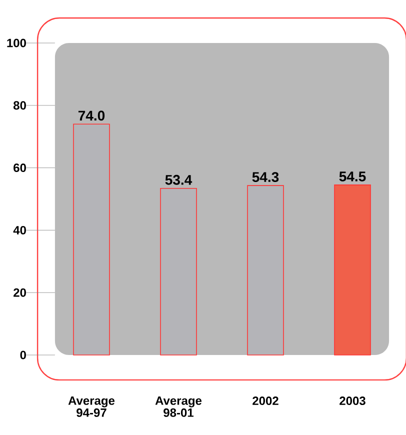  Describe the element at coordinates (19, 105) in the screenshot. I see `y-tick-label: 80` at that location.